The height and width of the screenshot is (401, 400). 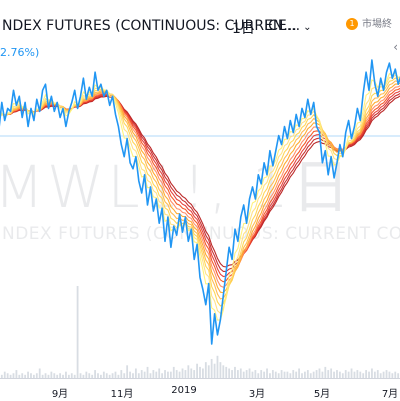 I want to click on interval-label: 1日, so click(x=243, y=29).